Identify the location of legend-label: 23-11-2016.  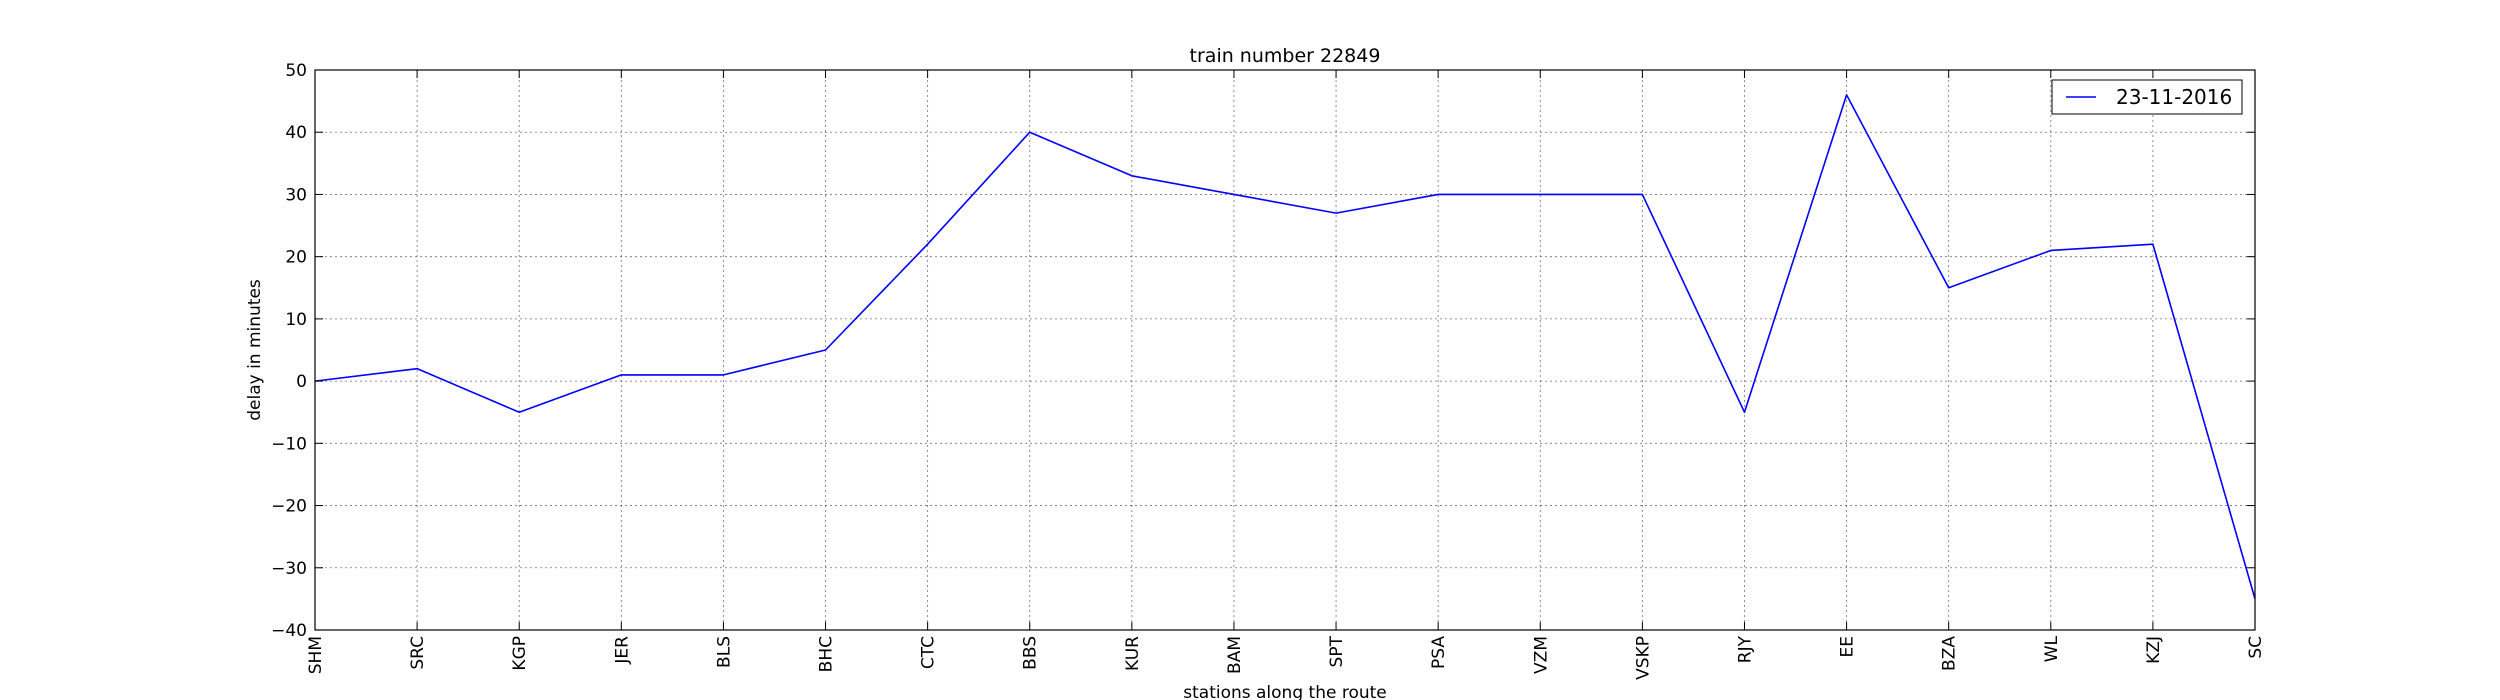
(2174, 97).